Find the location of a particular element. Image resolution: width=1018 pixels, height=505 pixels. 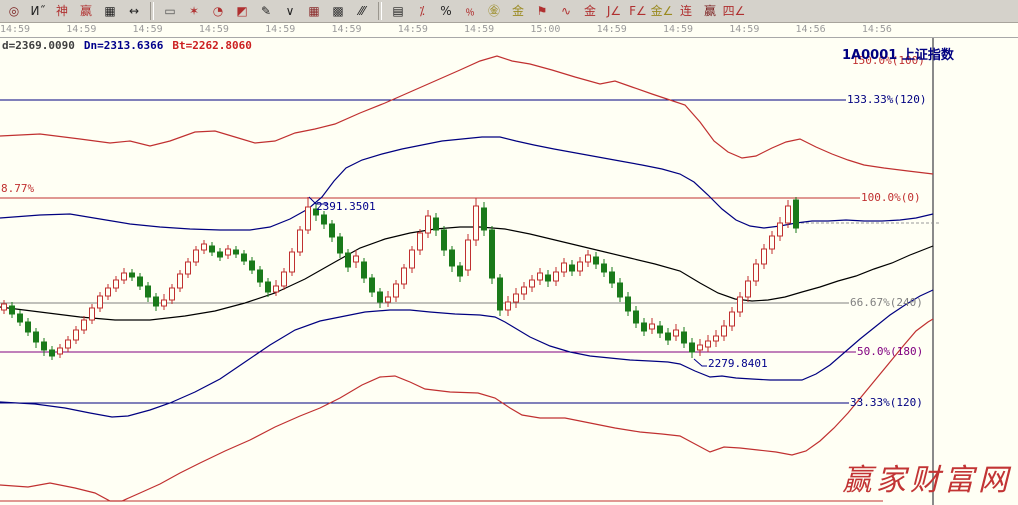

grid-red-icon: ▦ is located at coordinates (314, 11).